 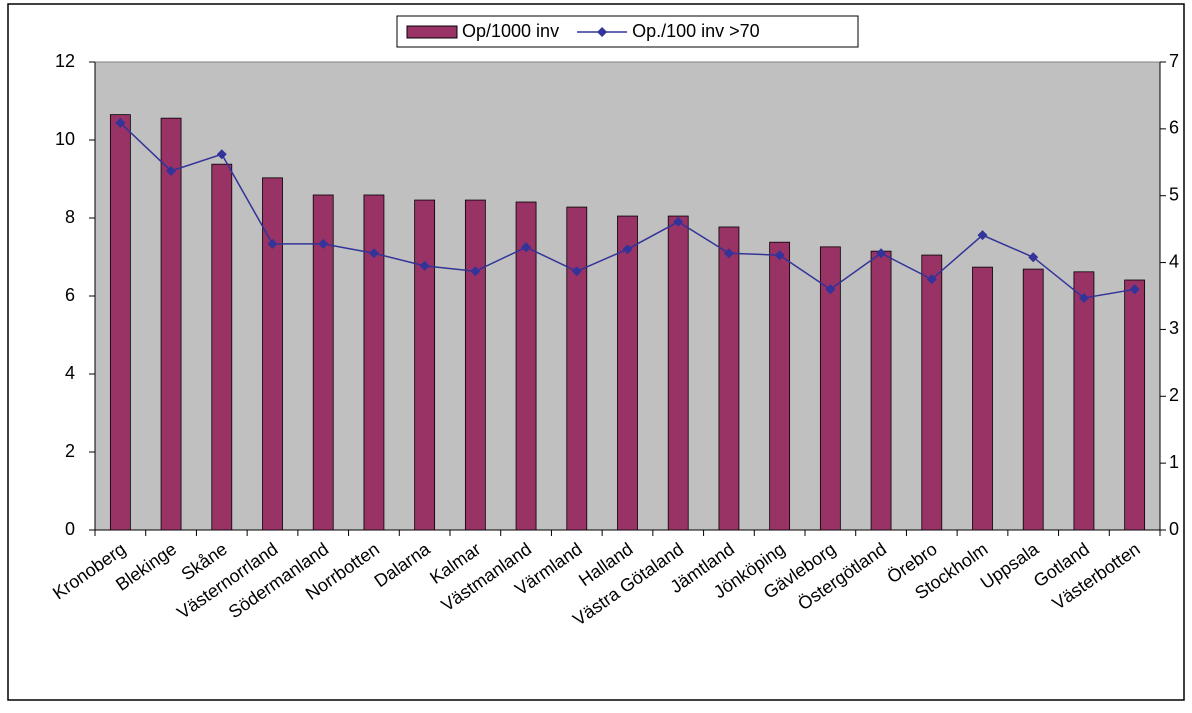 I want to click on legend-marker, so click(x=602, y=32).